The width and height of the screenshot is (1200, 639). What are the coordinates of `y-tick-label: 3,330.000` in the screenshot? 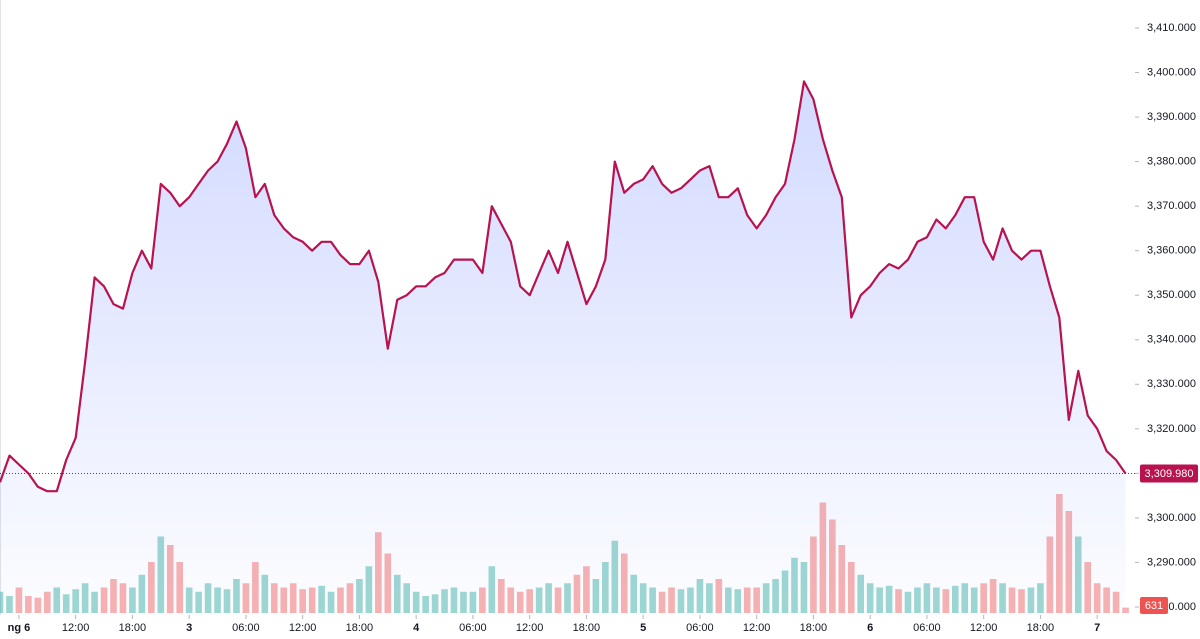 It's located at (1171, 384).